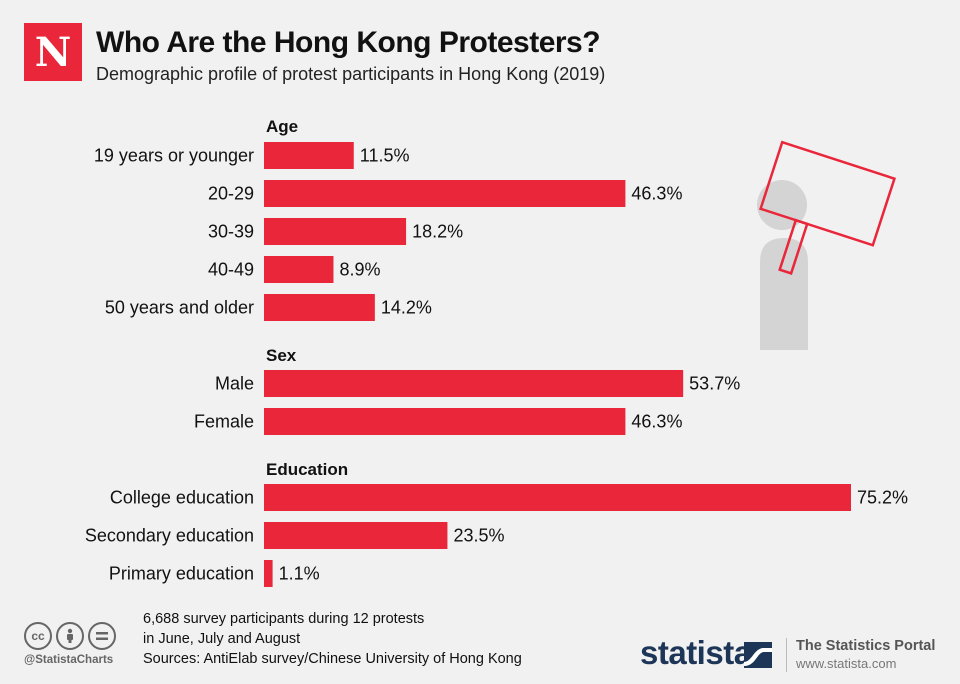 This screenshot has height=684, width=960. Describe the element at coordinates (38, 636) in the screenshot. I see `cc-icon: cc` at that location.